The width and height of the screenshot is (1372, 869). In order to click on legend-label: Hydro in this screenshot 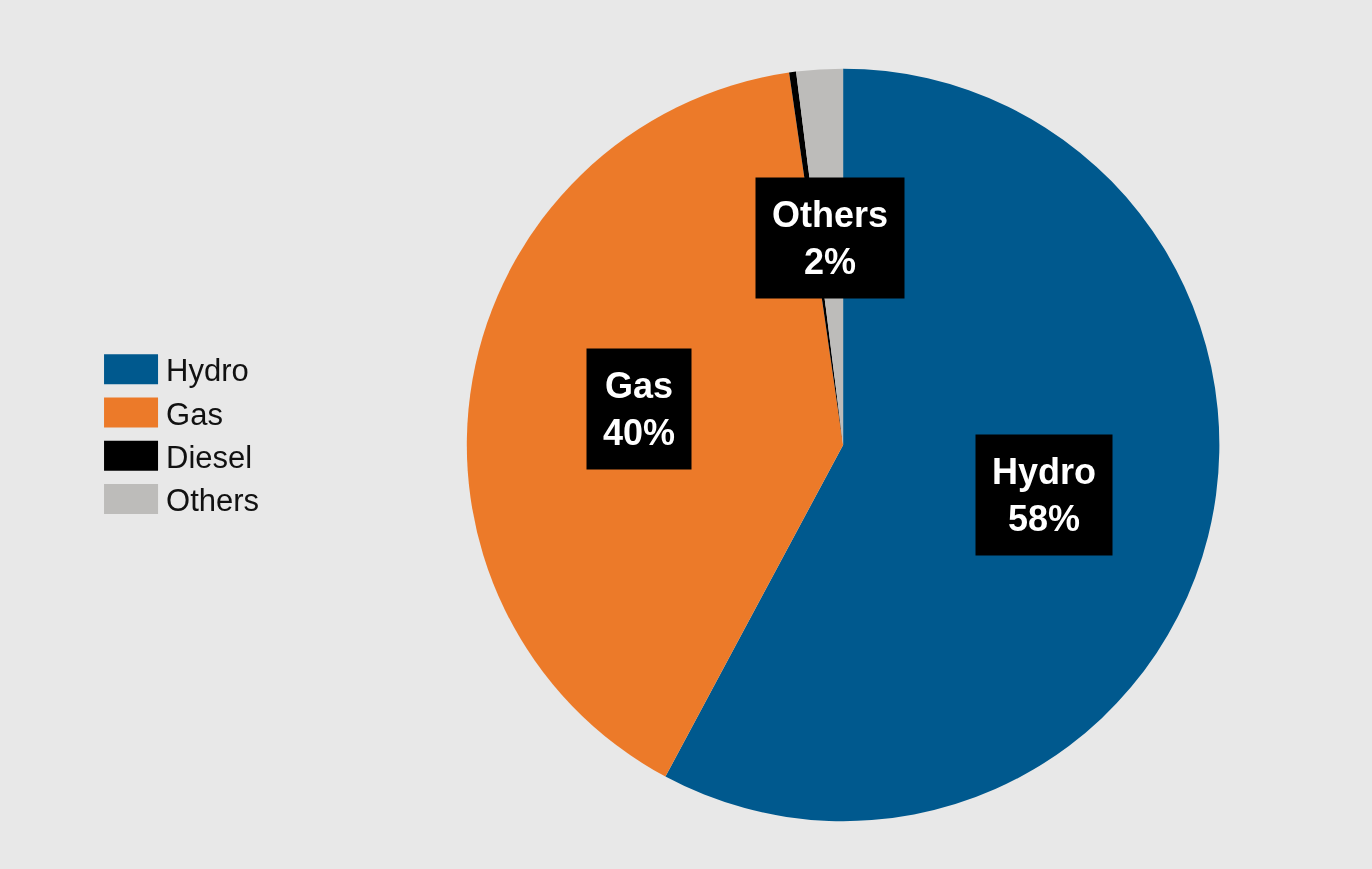, I will do `click(207, 371)`.